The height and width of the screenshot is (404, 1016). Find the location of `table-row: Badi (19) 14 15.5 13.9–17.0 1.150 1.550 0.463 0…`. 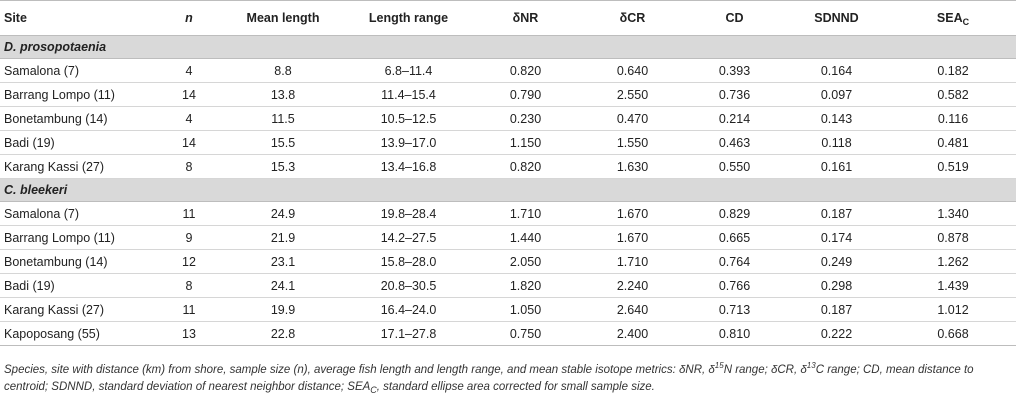

table-row: Badi (19) 14 15.5 13.9–17.0 1.150 1.550 0.463 0… is located at coordinates (508, 142).